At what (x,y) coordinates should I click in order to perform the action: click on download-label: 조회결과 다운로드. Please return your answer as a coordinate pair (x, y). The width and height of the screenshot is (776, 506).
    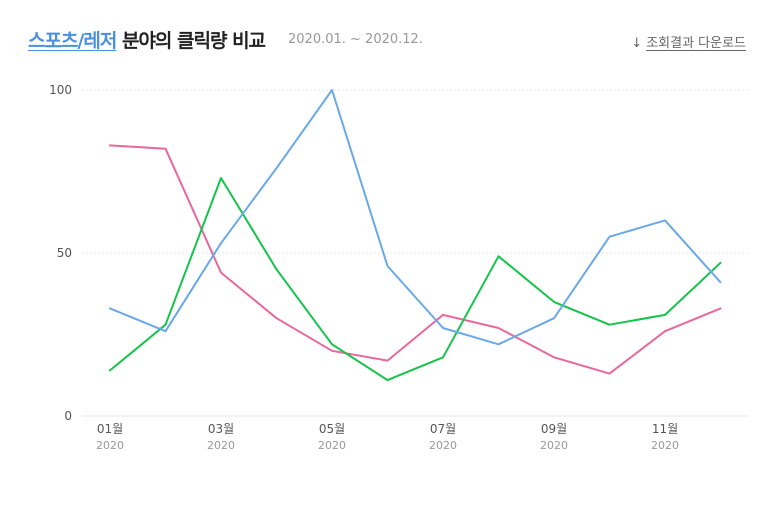
    Looking at the image, I should click on (696, 43).